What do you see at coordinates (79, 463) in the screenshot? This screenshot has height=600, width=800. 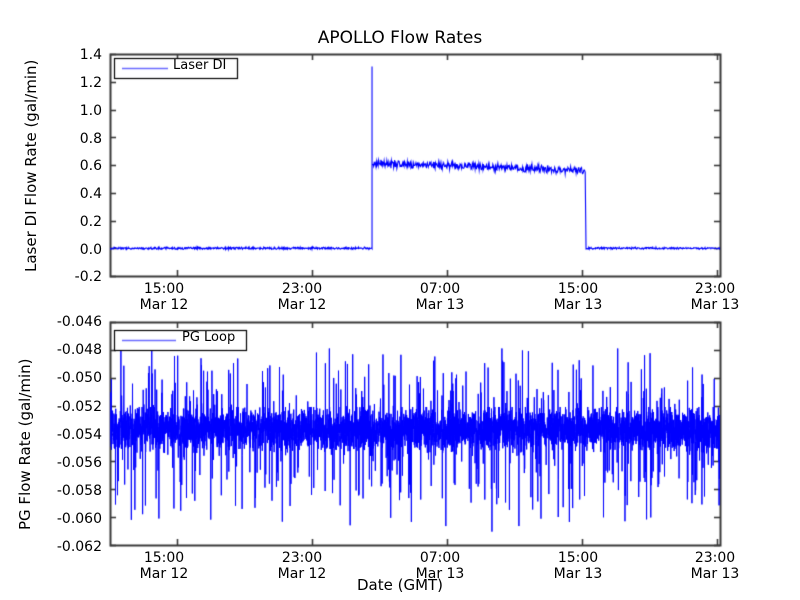 I see `y-tick-bottom--0.056: -0.056` at bounding box center [79, 463].